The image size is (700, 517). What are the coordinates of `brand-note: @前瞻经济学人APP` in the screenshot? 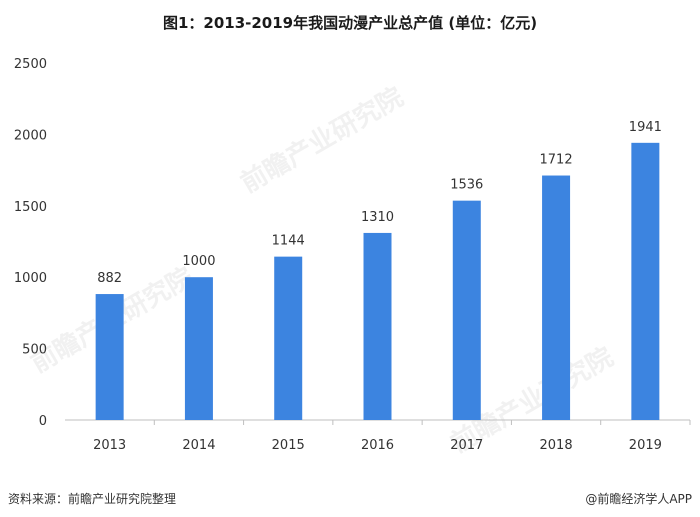 It's located at (638, 499).